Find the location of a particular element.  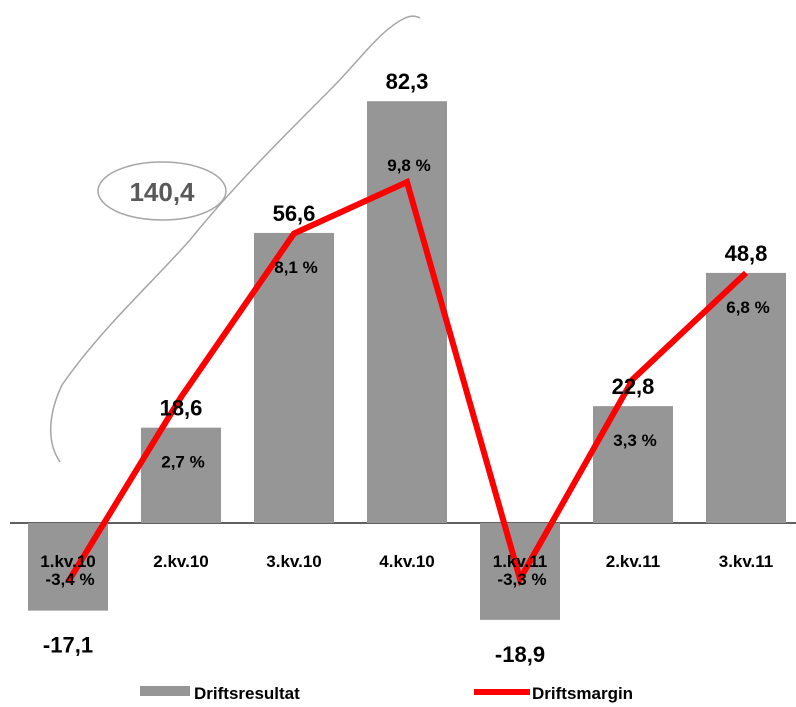

category-label: 1.kv.10 is located at coordinates (67, 561).